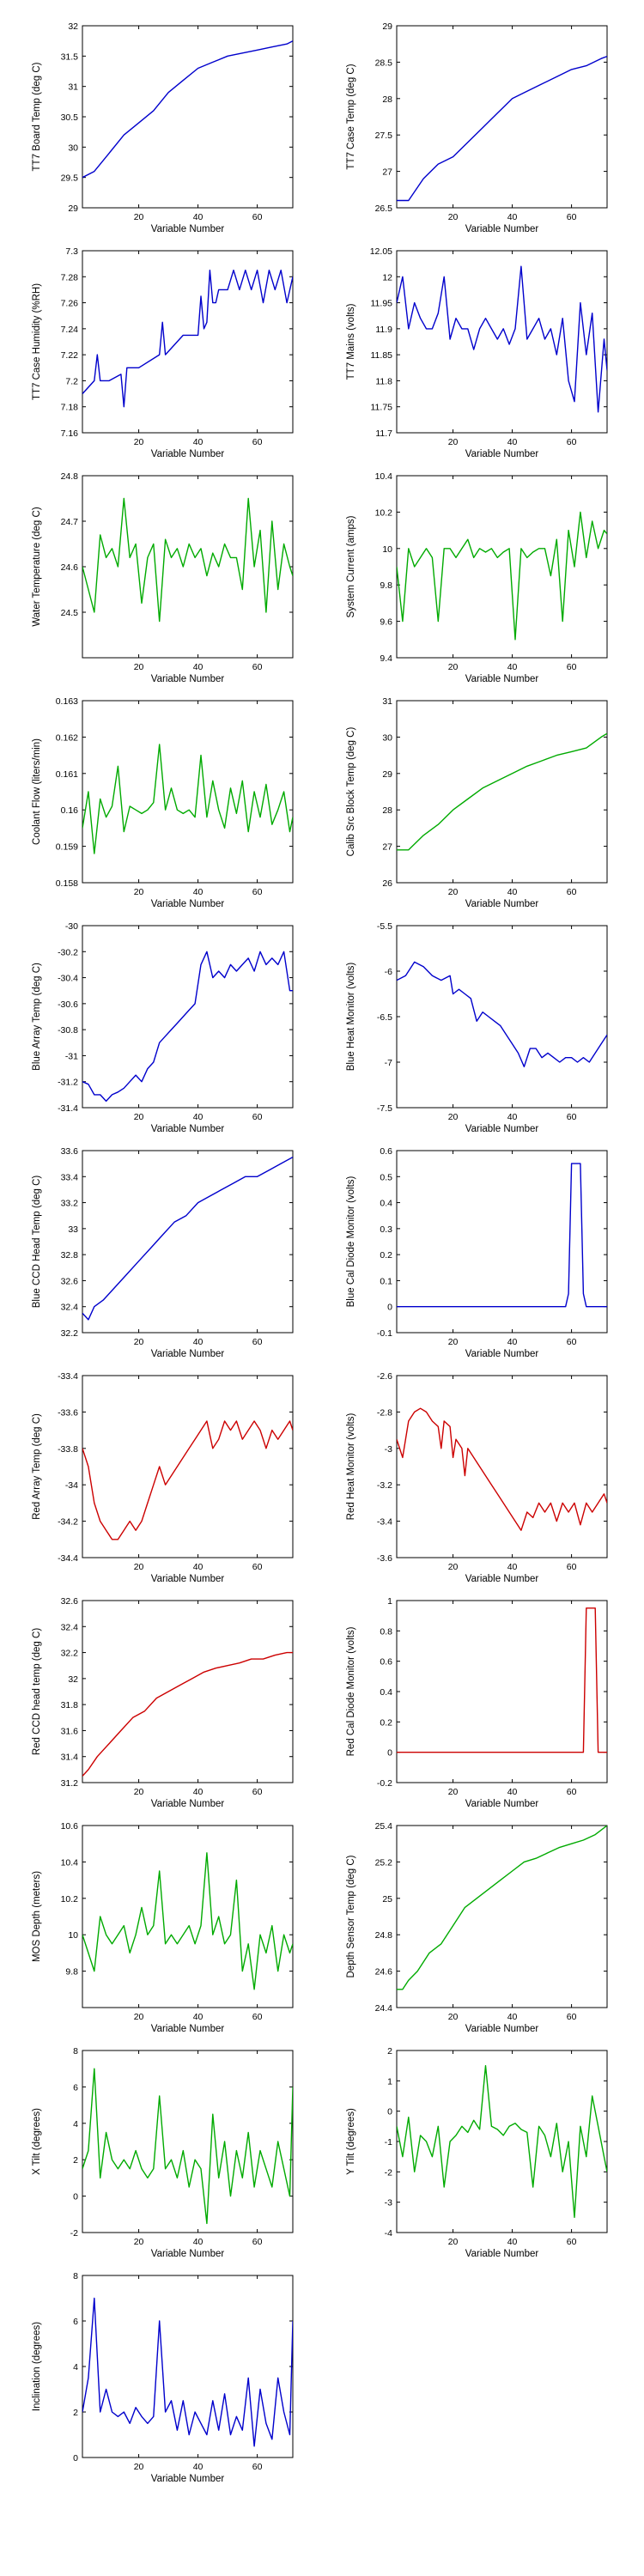 The width and height of the screenshot is (644, 2576). I want to click on y-tick-label: -3.6, so click(385, 1558).